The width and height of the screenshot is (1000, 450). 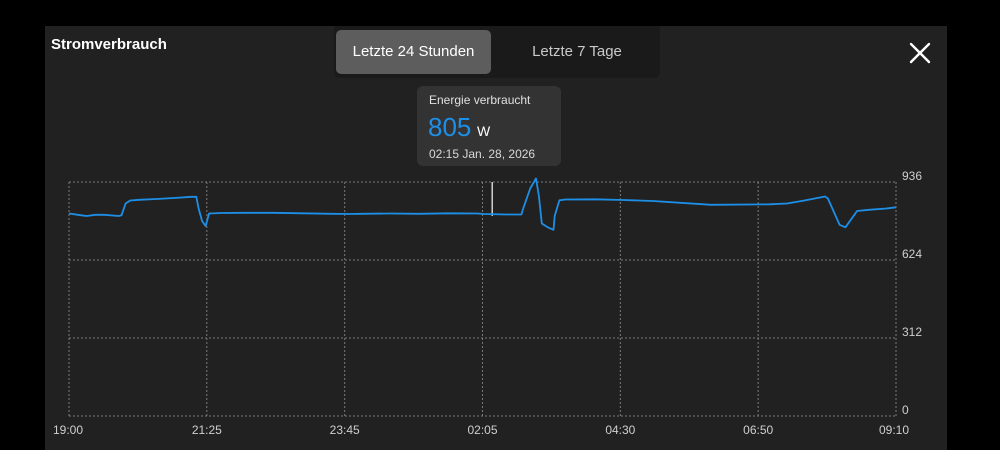 What do you see at coordinates (413, 52) in the screenshot?
I see `tab-last-24-hours: Letzte 24 Stunden` at bounding box center [413, 52].